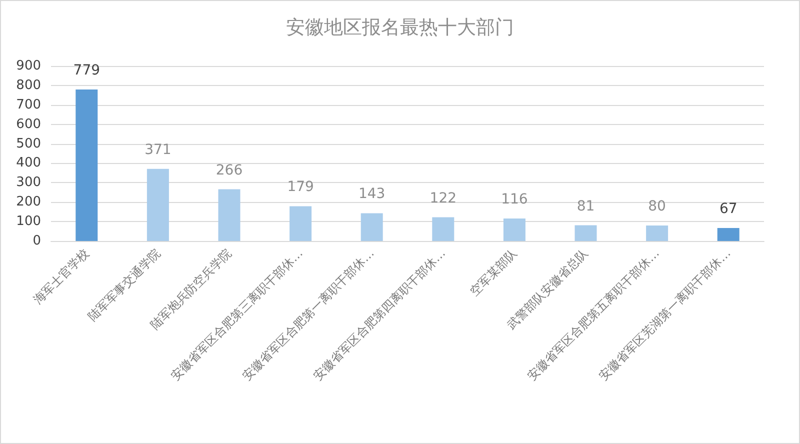 The height and width of the screenshot is (444, 800). What do you see at coordinates (28, 222) in the screenshot?
I see `y-tick-label: 100` at bounding box center [28, 222].